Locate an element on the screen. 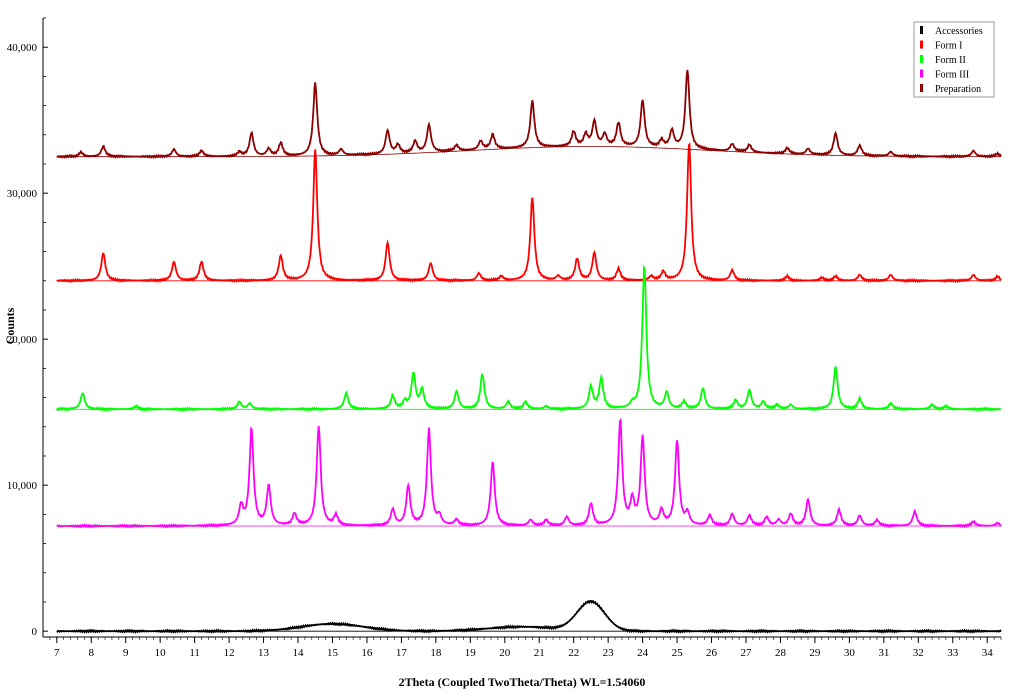 The image size is (1018, 693). pattern-accessories is located at coordinates (529, 617).